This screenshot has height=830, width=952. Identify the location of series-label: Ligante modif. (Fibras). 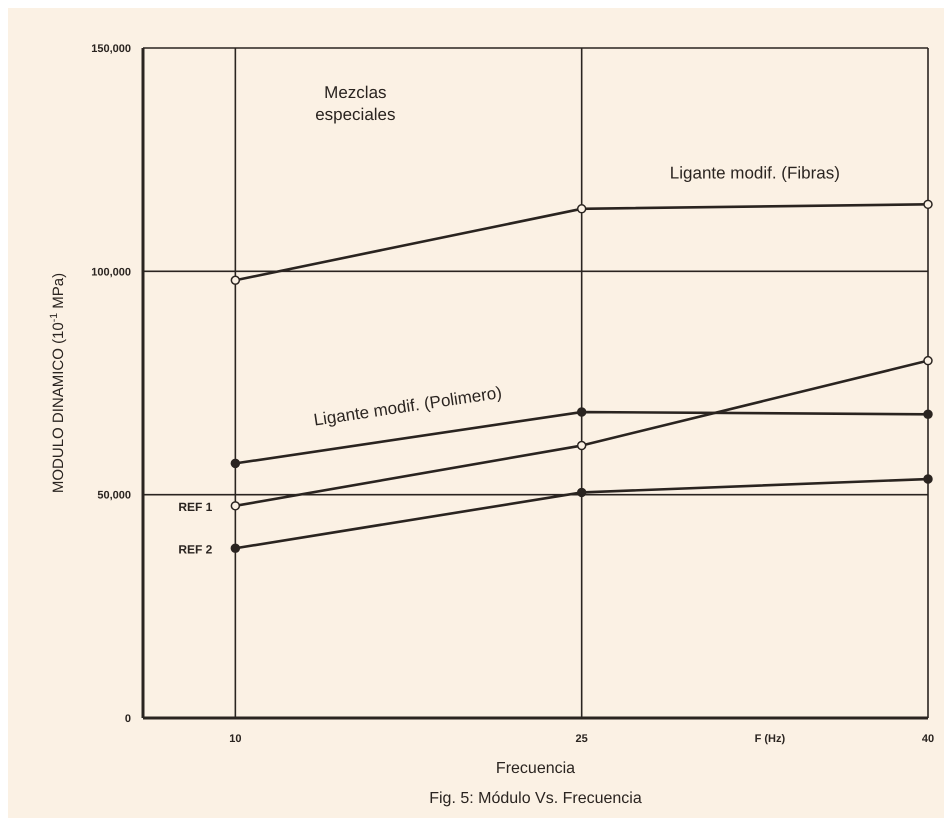
(755, 173).